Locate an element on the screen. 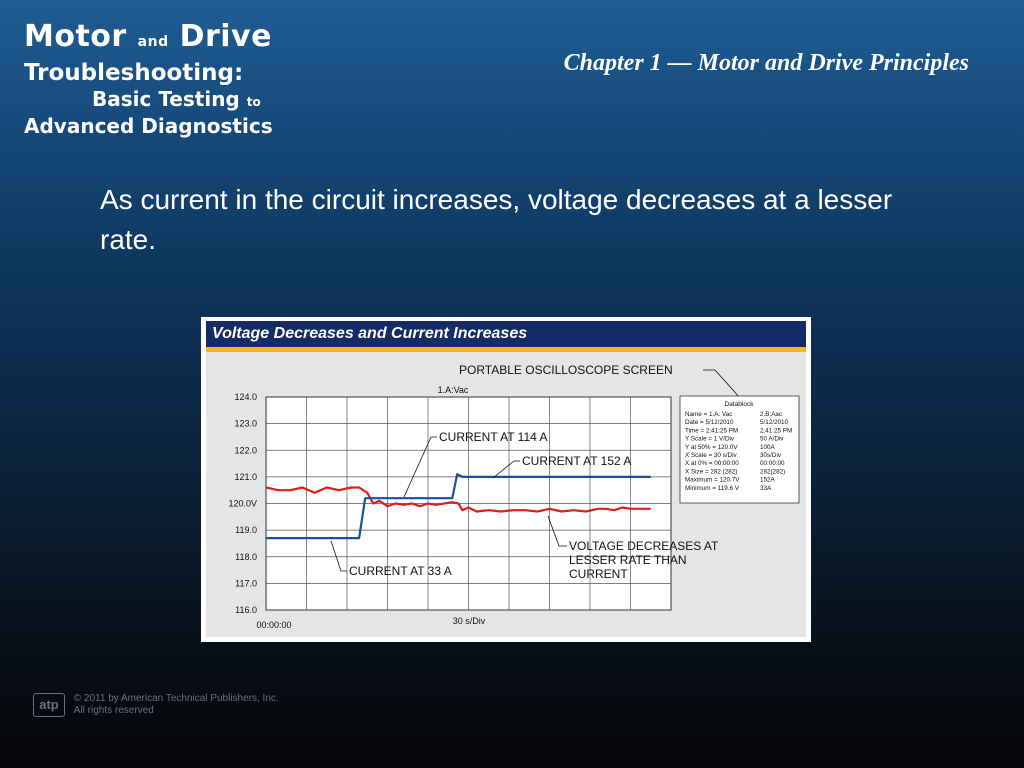  datablock-cell-ch2: 33A is located at coordinates (766, 488).